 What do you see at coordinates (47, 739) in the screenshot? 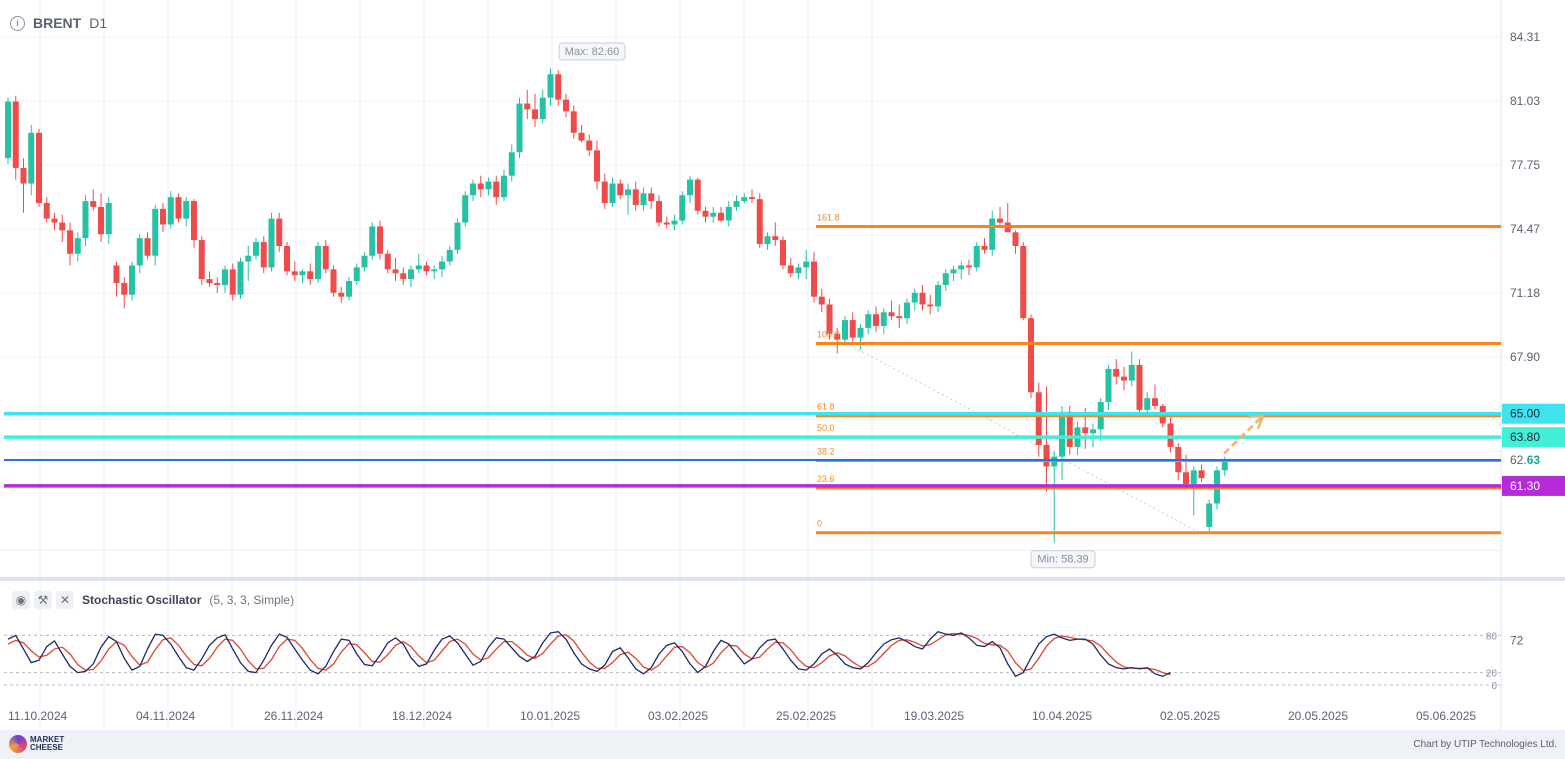
I see `brand-line1: MARKET` at bounding box center [47, 739].